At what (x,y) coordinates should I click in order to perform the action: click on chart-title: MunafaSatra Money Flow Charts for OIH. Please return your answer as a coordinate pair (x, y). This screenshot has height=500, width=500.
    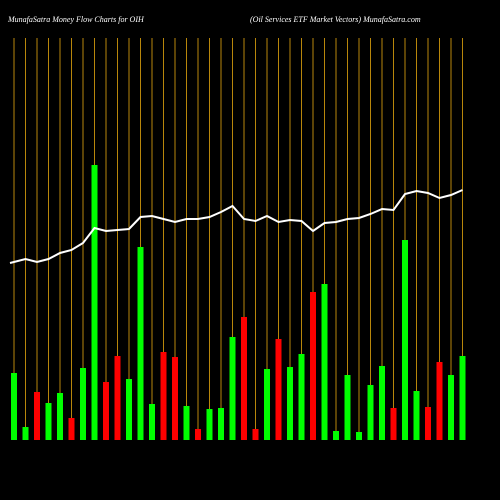
    Looking at the image, I should click on (76, 19).